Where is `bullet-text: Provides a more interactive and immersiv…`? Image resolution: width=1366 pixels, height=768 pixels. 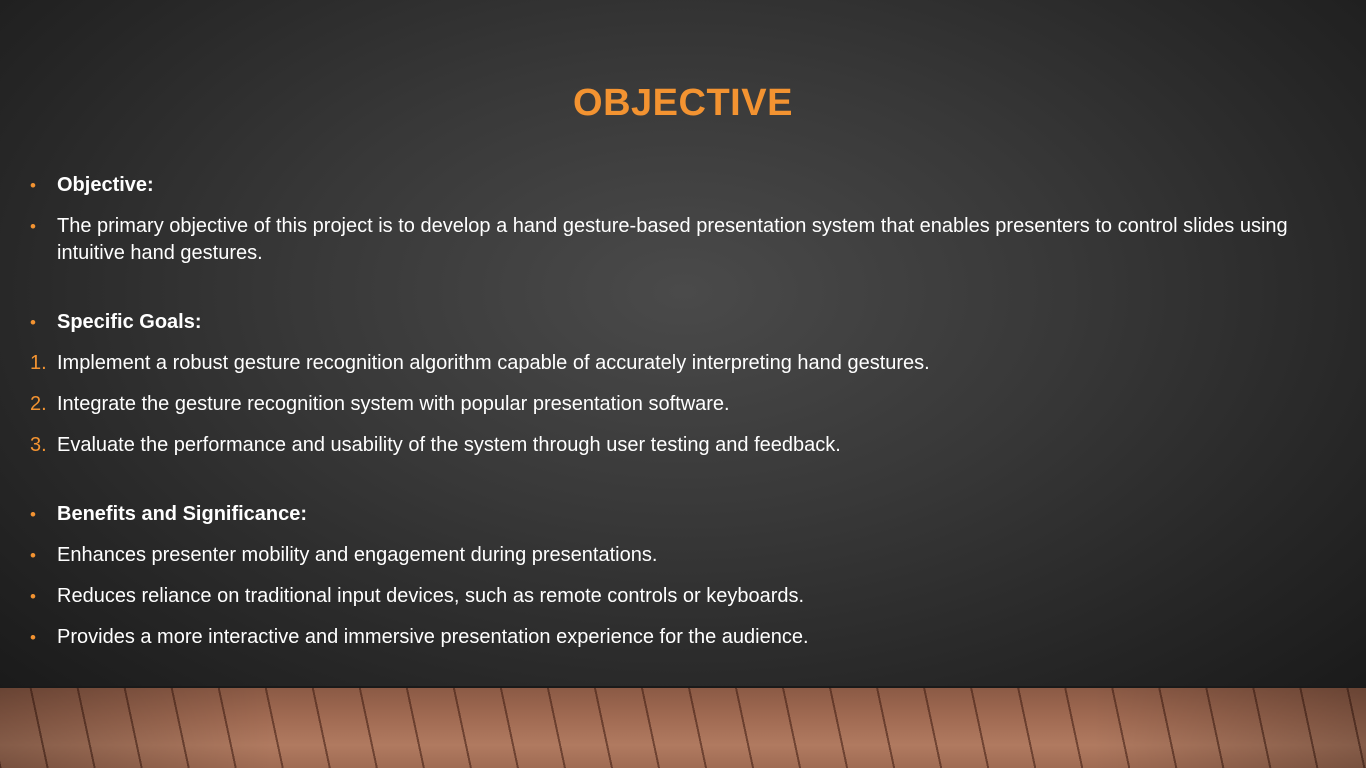
bullet-text: Provides a more interactive and immersiv… is located at coordinates (433, 637).